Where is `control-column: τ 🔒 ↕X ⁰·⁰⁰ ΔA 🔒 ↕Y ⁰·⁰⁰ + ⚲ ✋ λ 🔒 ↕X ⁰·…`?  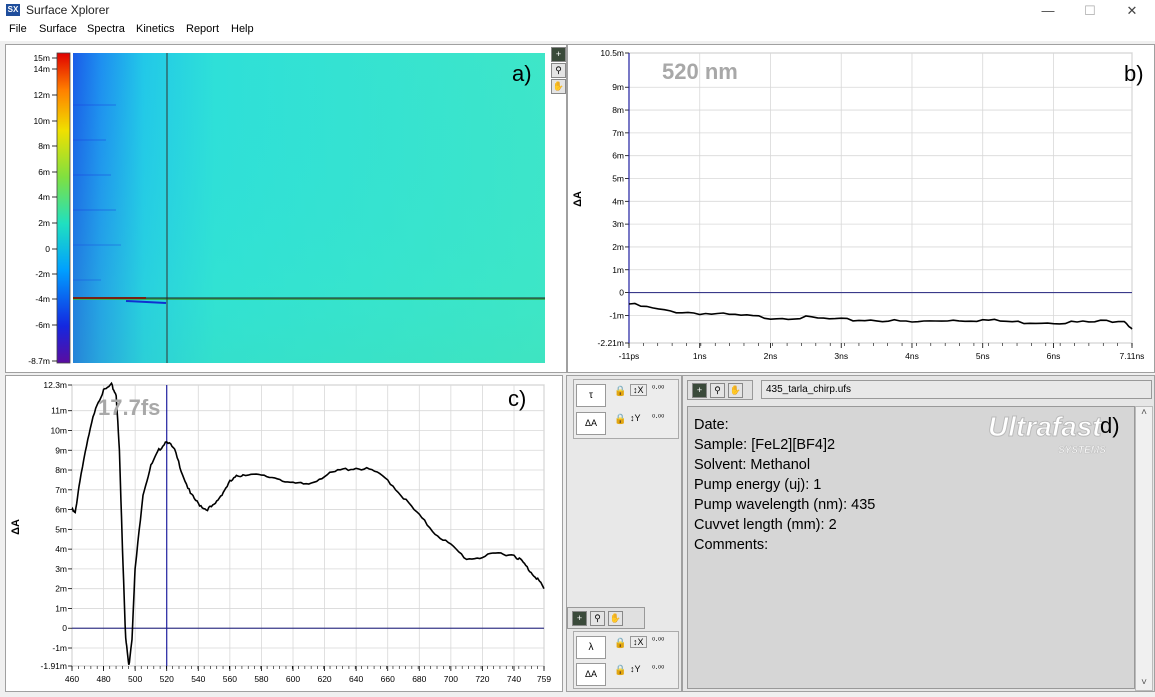
control-column: τ 🔒 ↕X ⁰·⁰⁰ ΔA 🔒 ↕Y ⁰·⁰⁰ + ⚲ ✋ λ 🔒 ↕X ⁰·… is located at coordinates (624, 533).